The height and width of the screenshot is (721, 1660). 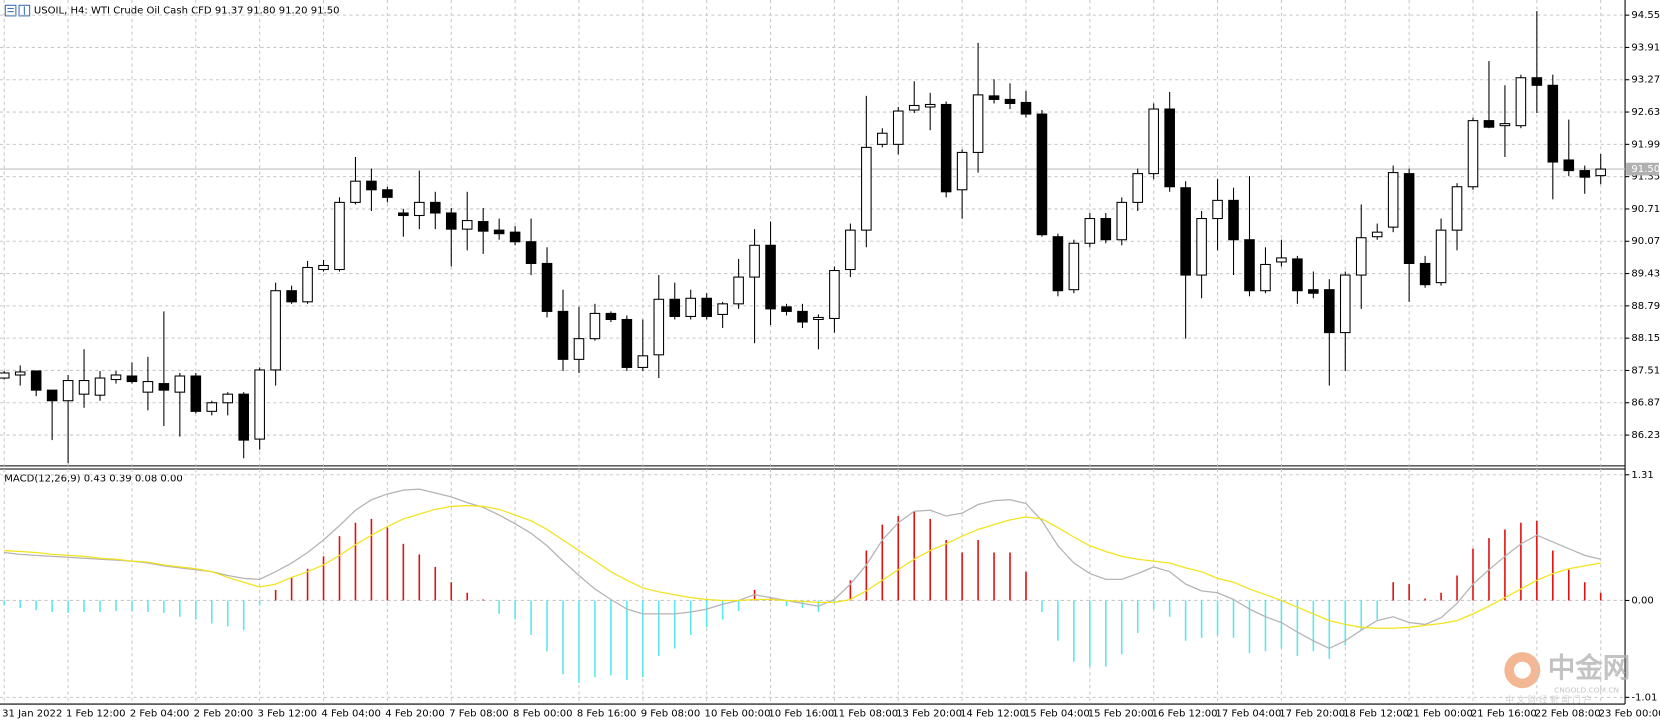 What do you see at coordinates (10, 10) in the screenshot?
I see `icon` at bounding box center [10, 10].